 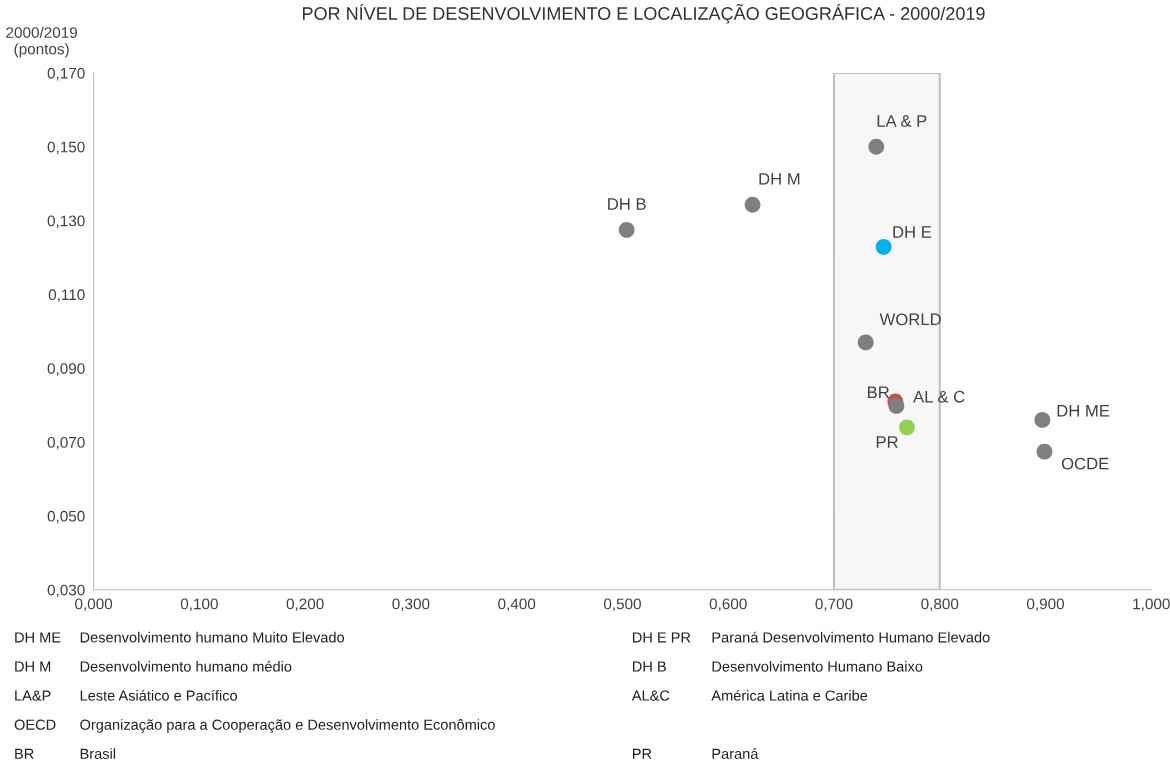 What do you see at coordinates (1085, 463) in the screenshot?
I see `annotation: OCDE` at bounding box center [1085, 463].